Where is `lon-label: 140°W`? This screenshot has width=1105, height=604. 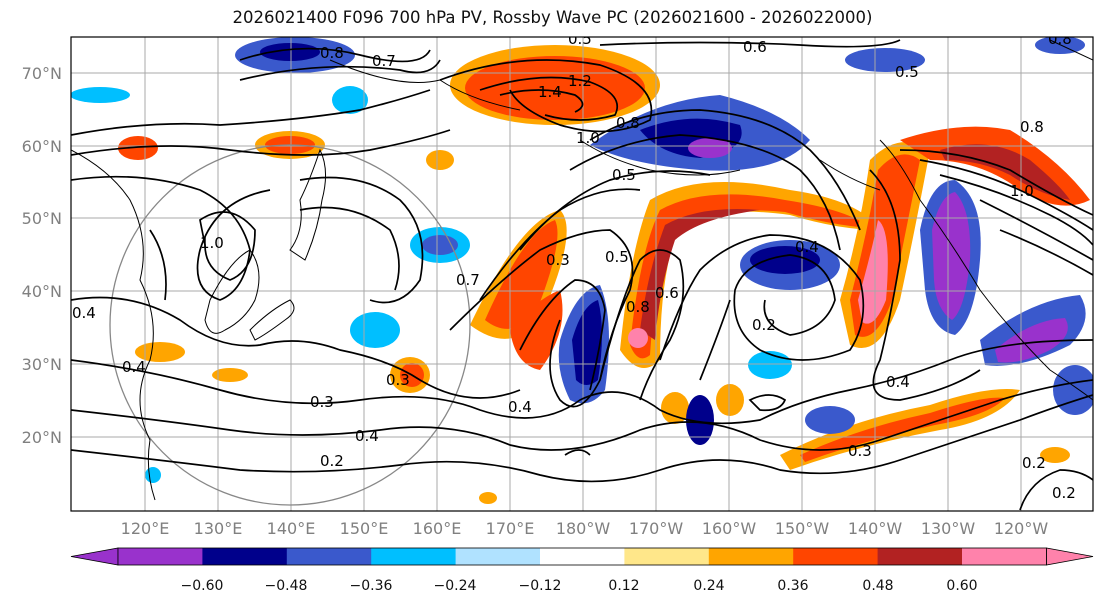
lon-label: 140°W is located at coordinates (875, 528).